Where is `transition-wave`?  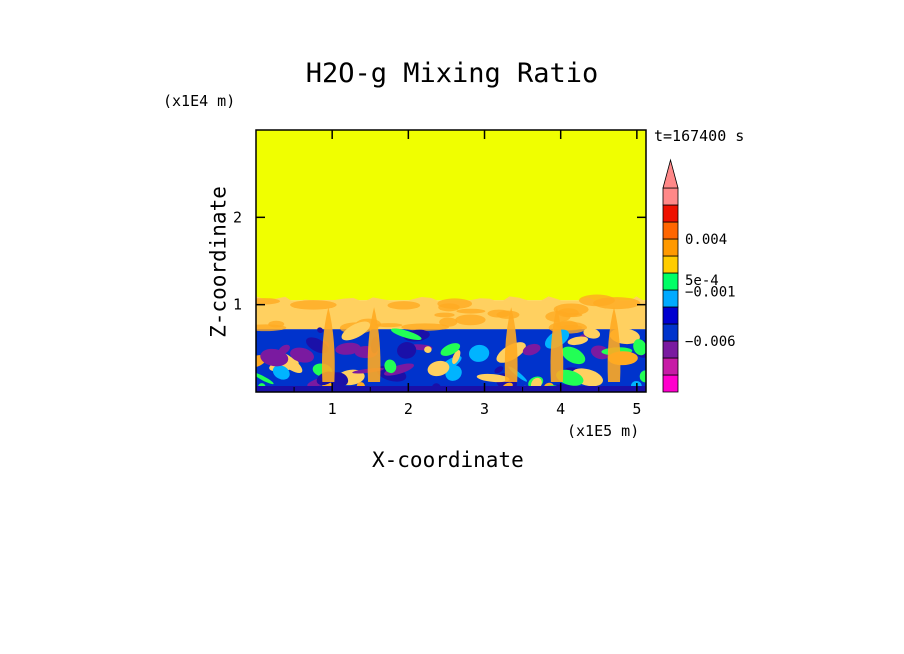 transition-wave is located at coordinates (451, 313).